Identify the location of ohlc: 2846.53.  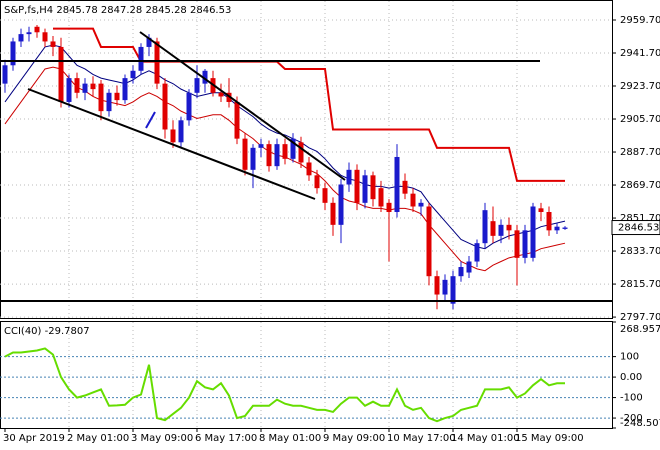
(210, 10).